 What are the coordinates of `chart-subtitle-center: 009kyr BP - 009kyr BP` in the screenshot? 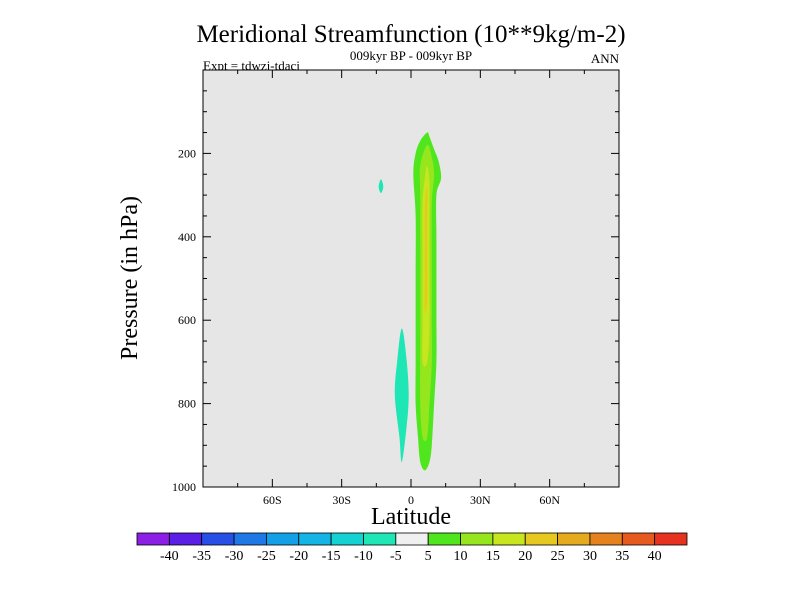 It's located at (411, 55).